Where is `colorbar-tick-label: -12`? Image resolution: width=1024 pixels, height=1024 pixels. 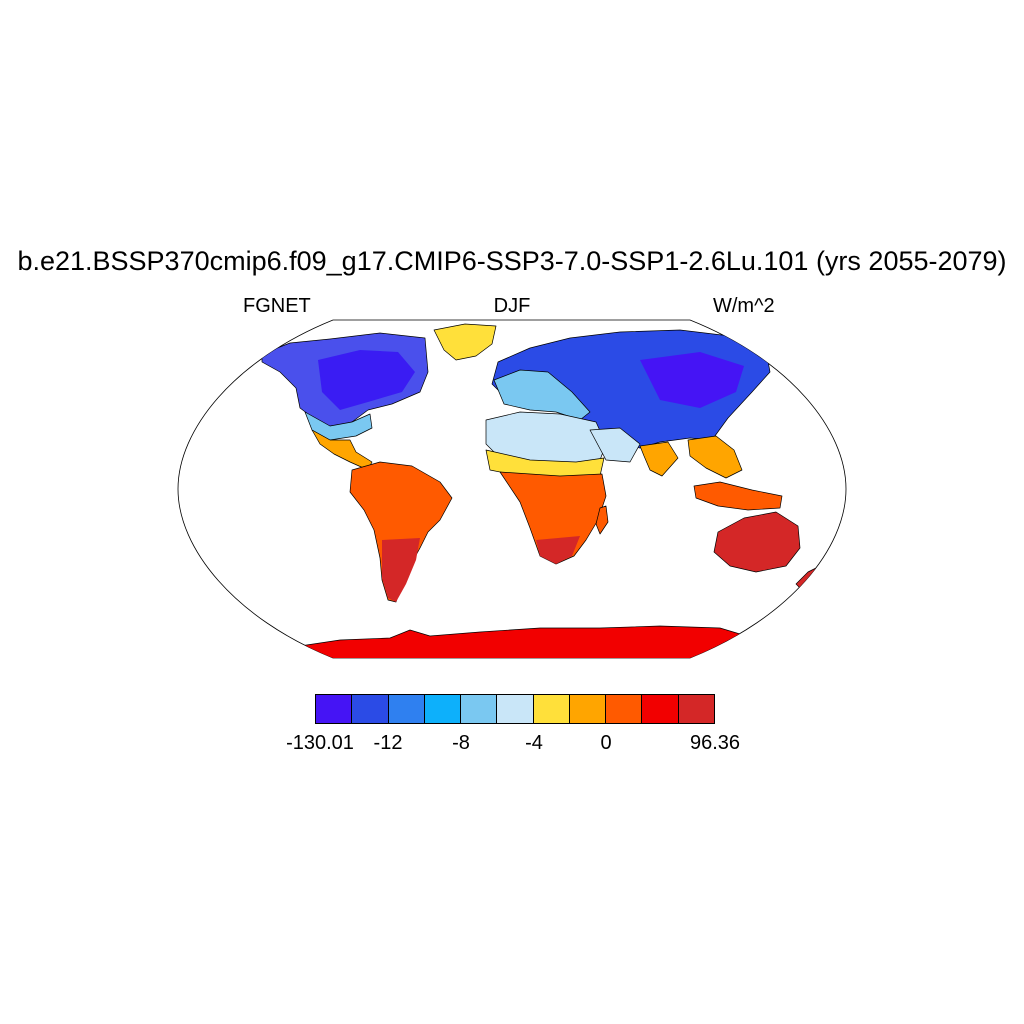 colorbar-tick-label: -12 is located at coordinates (388, 743).